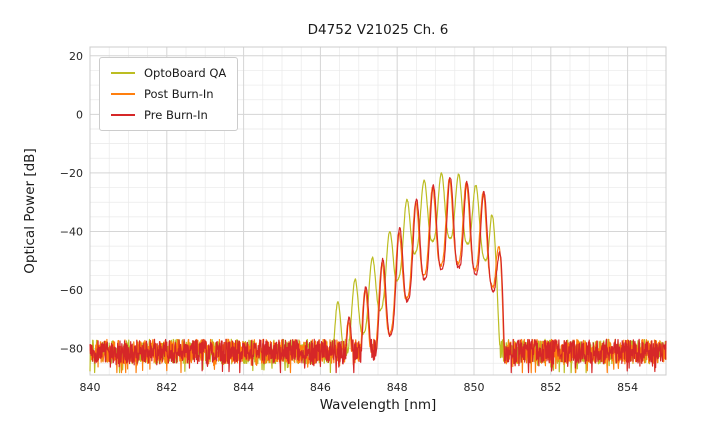  Describe the element at coordinates (550, 387) in the screenshot. I see `x-tick-label: 852` at that location.